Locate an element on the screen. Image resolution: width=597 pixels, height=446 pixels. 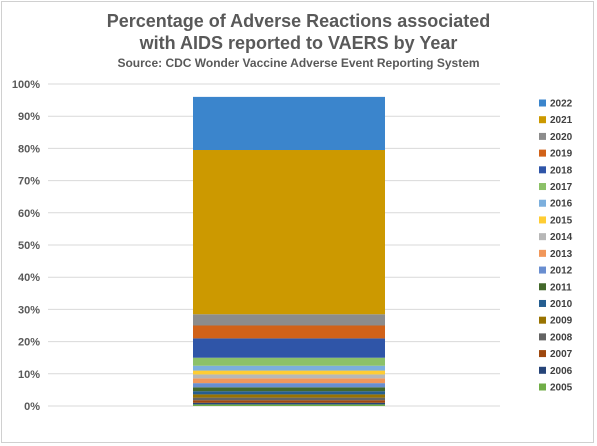
bar-segment-2014 is located at coordinates (289, 376).